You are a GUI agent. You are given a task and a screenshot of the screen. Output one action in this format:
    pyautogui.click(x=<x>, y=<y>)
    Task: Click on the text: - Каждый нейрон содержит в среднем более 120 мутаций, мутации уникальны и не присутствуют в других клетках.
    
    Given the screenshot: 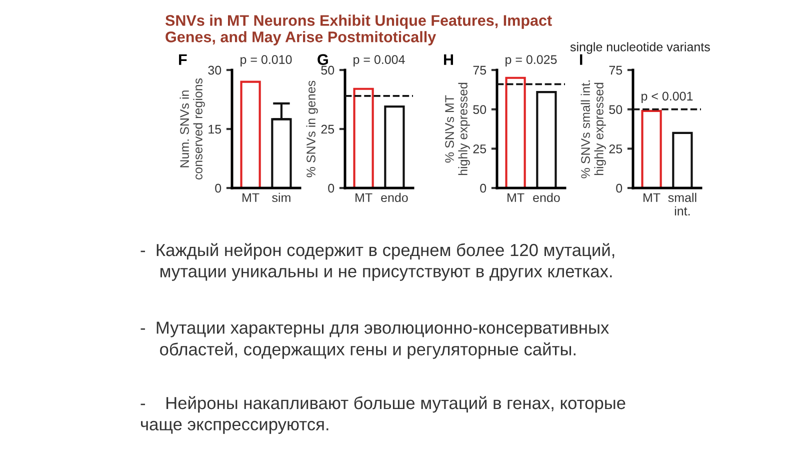 What is the action you would take?
    pyautogui.click(x=377, y=262)
    